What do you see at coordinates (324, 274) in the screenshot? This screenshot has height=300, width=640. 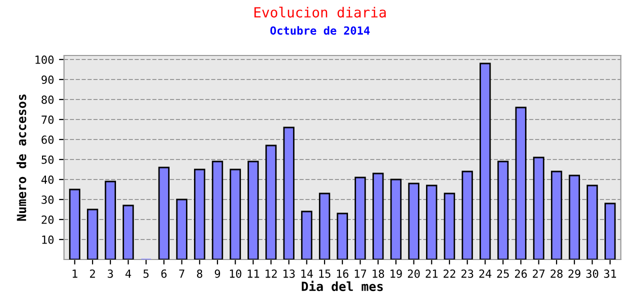 I see `x-tick-label: 15` at bounding box center [324, 274].